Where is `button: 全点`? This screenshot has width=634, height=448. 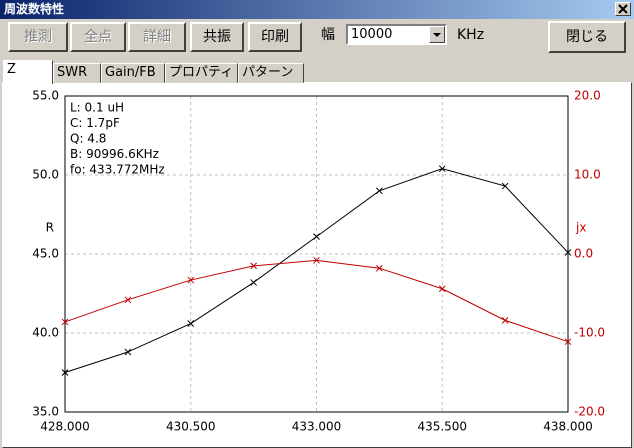 button: 全点 is located at coordinates (98, 37).